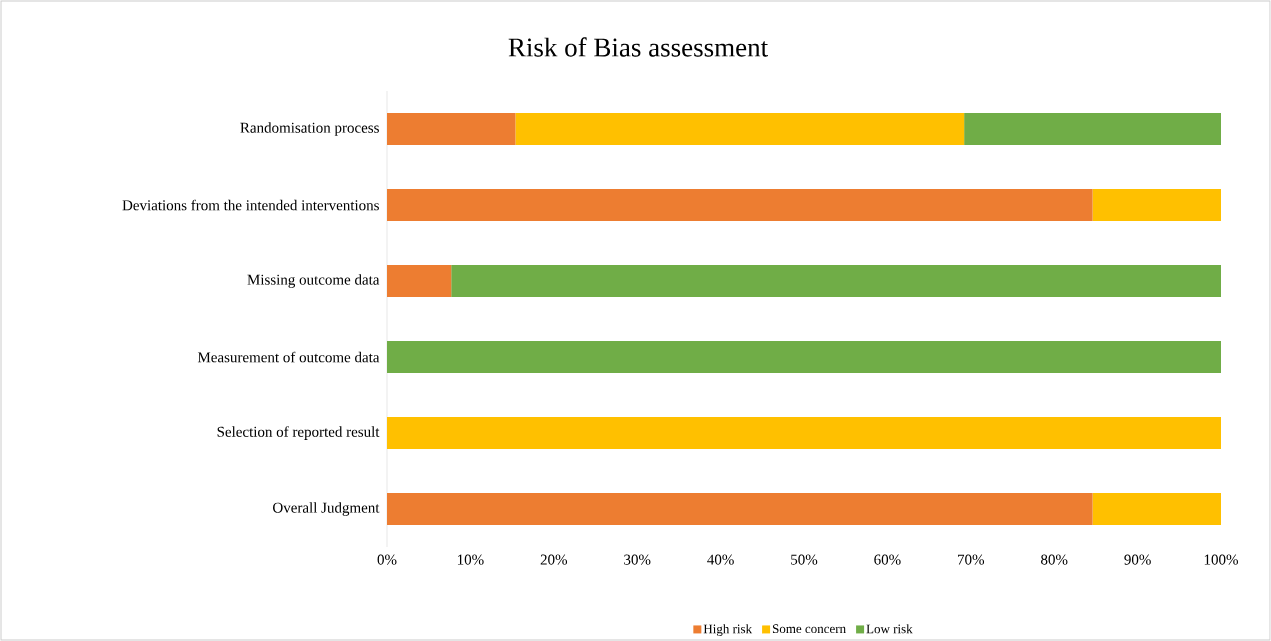 This screenshot has width=1271, height=641. Describe the element at coordinates (804, 559) in the screenshot. I see `x-tick-label: 50%` at that location.